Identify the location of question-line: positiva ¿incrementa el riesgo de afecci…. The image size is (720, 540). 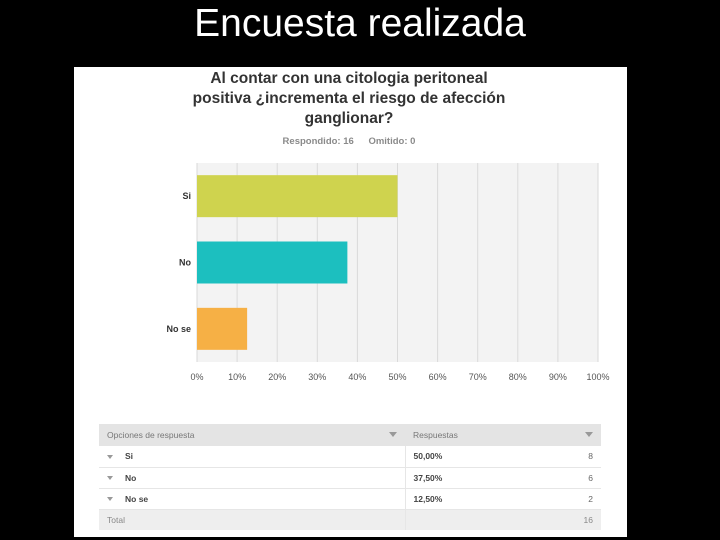
(349, 98).